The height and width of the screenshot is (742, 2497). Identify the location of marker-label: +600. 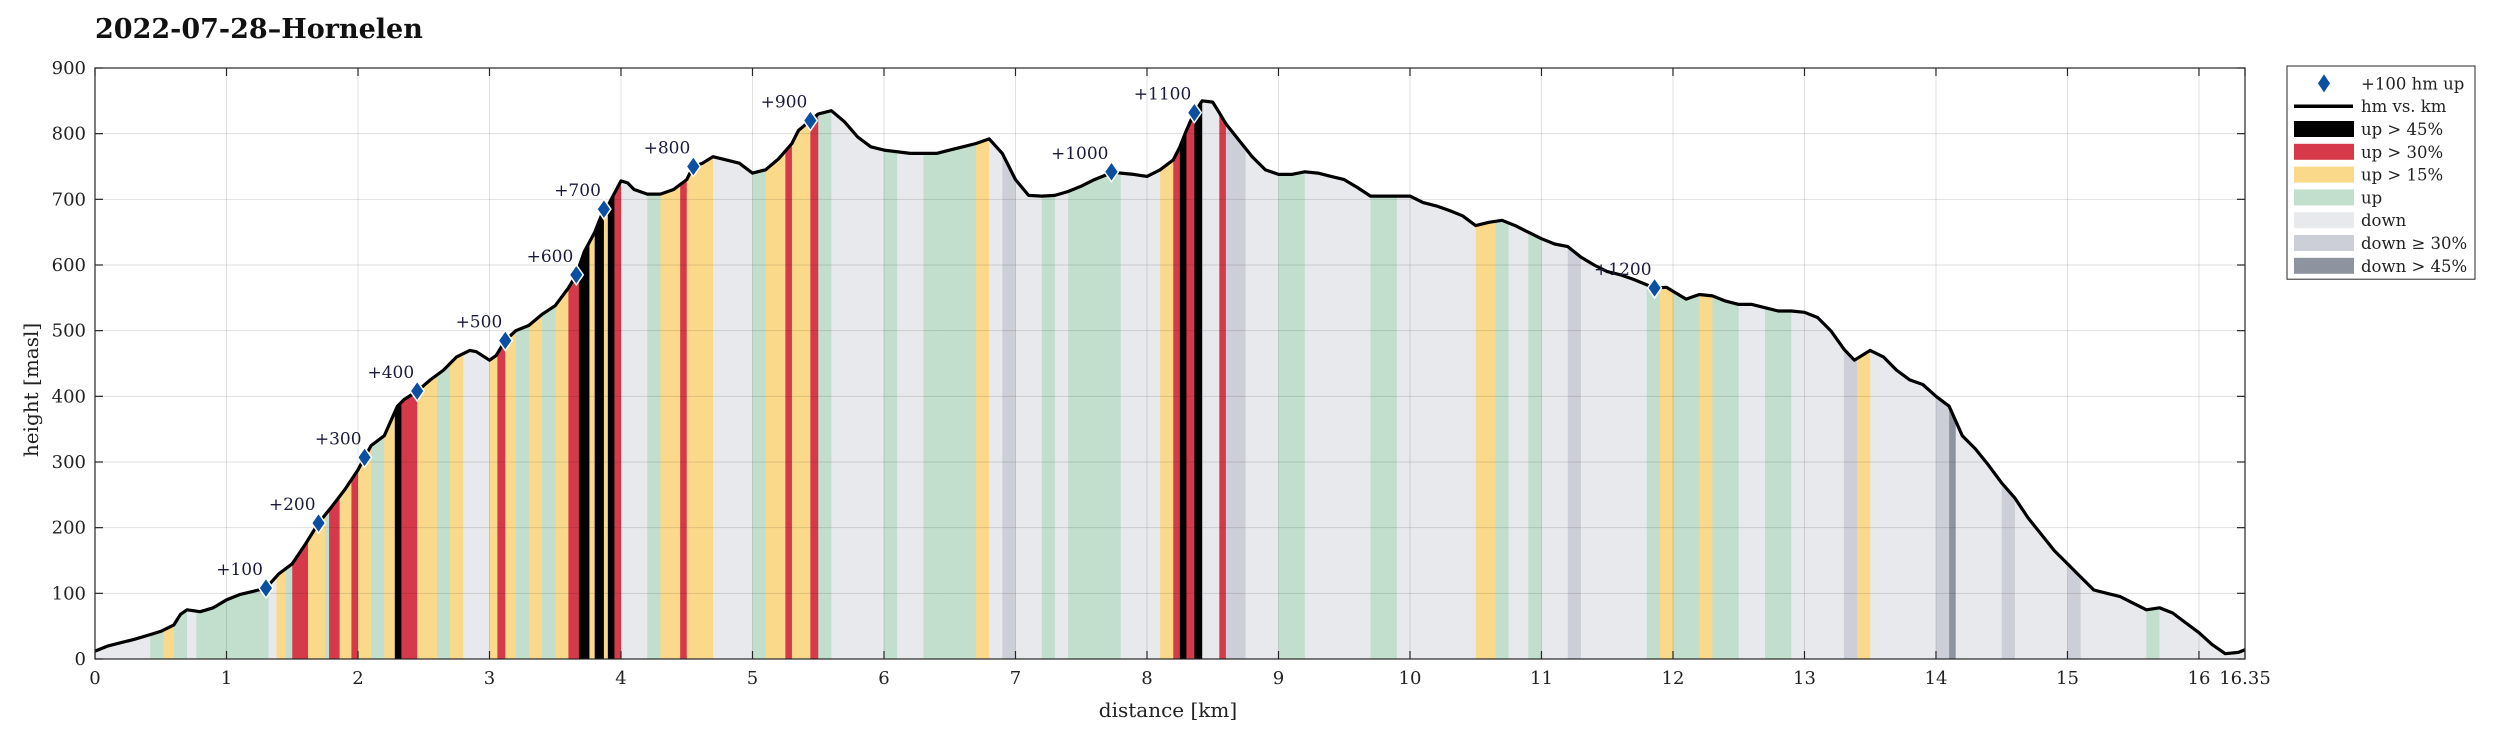
(550, 257).